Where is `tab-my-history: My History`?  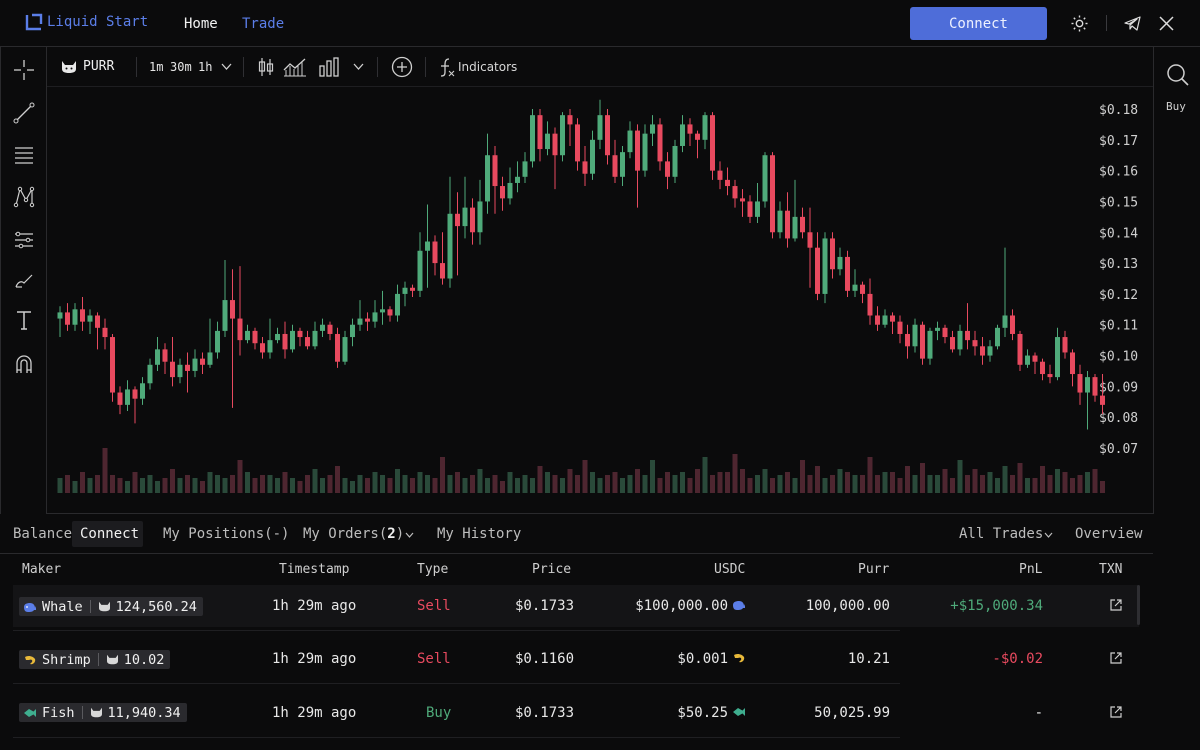 tab-my-history: My History is located at coordinates (479, 534).